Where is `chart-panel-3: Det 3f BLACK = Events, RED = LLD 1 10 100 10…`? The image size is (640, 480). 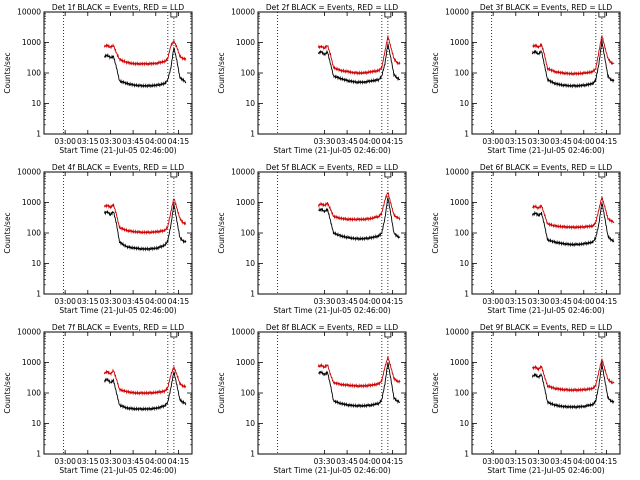
chart-panel-3: Det 3f BLACK = Events, RED = LLD 1 10 100 10… is located at coordinates (526, 79).